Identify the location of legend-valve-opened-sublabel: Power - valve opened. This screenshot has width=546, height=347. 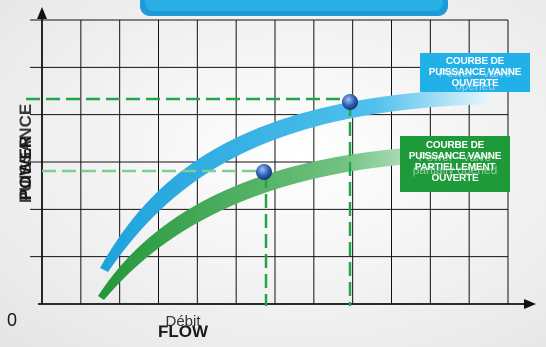
(475, 79).